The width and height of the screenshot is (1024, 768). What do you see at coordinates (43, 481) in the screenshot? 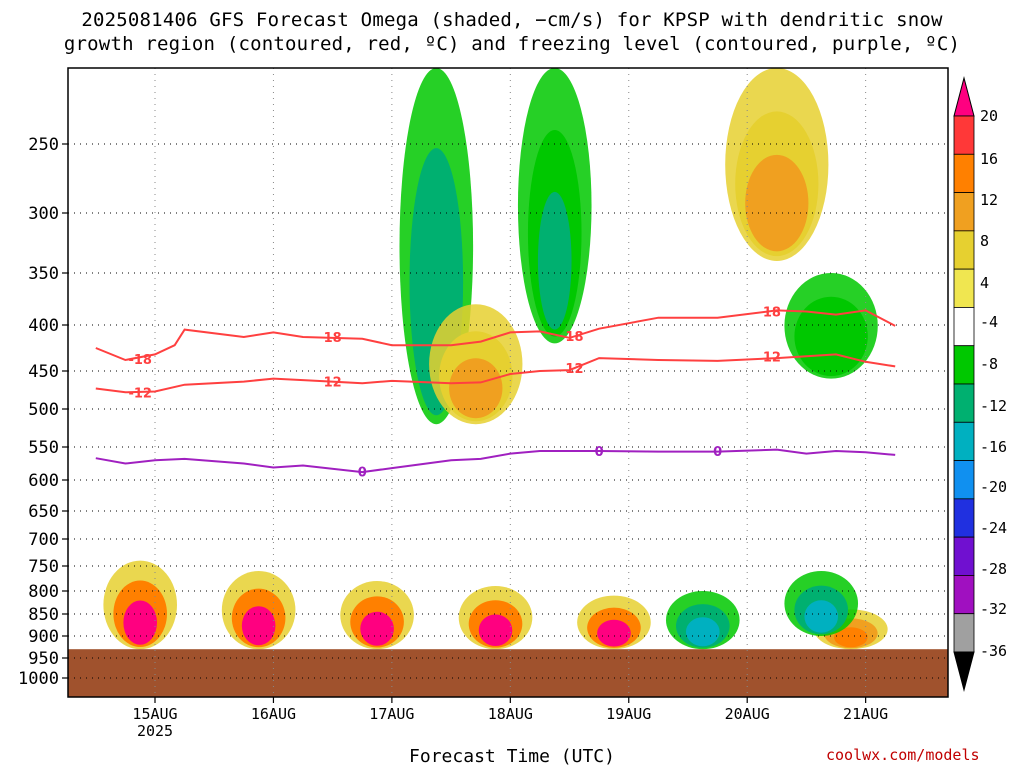
I see `y-tick-label: 600` at bounding box center [43, 481].